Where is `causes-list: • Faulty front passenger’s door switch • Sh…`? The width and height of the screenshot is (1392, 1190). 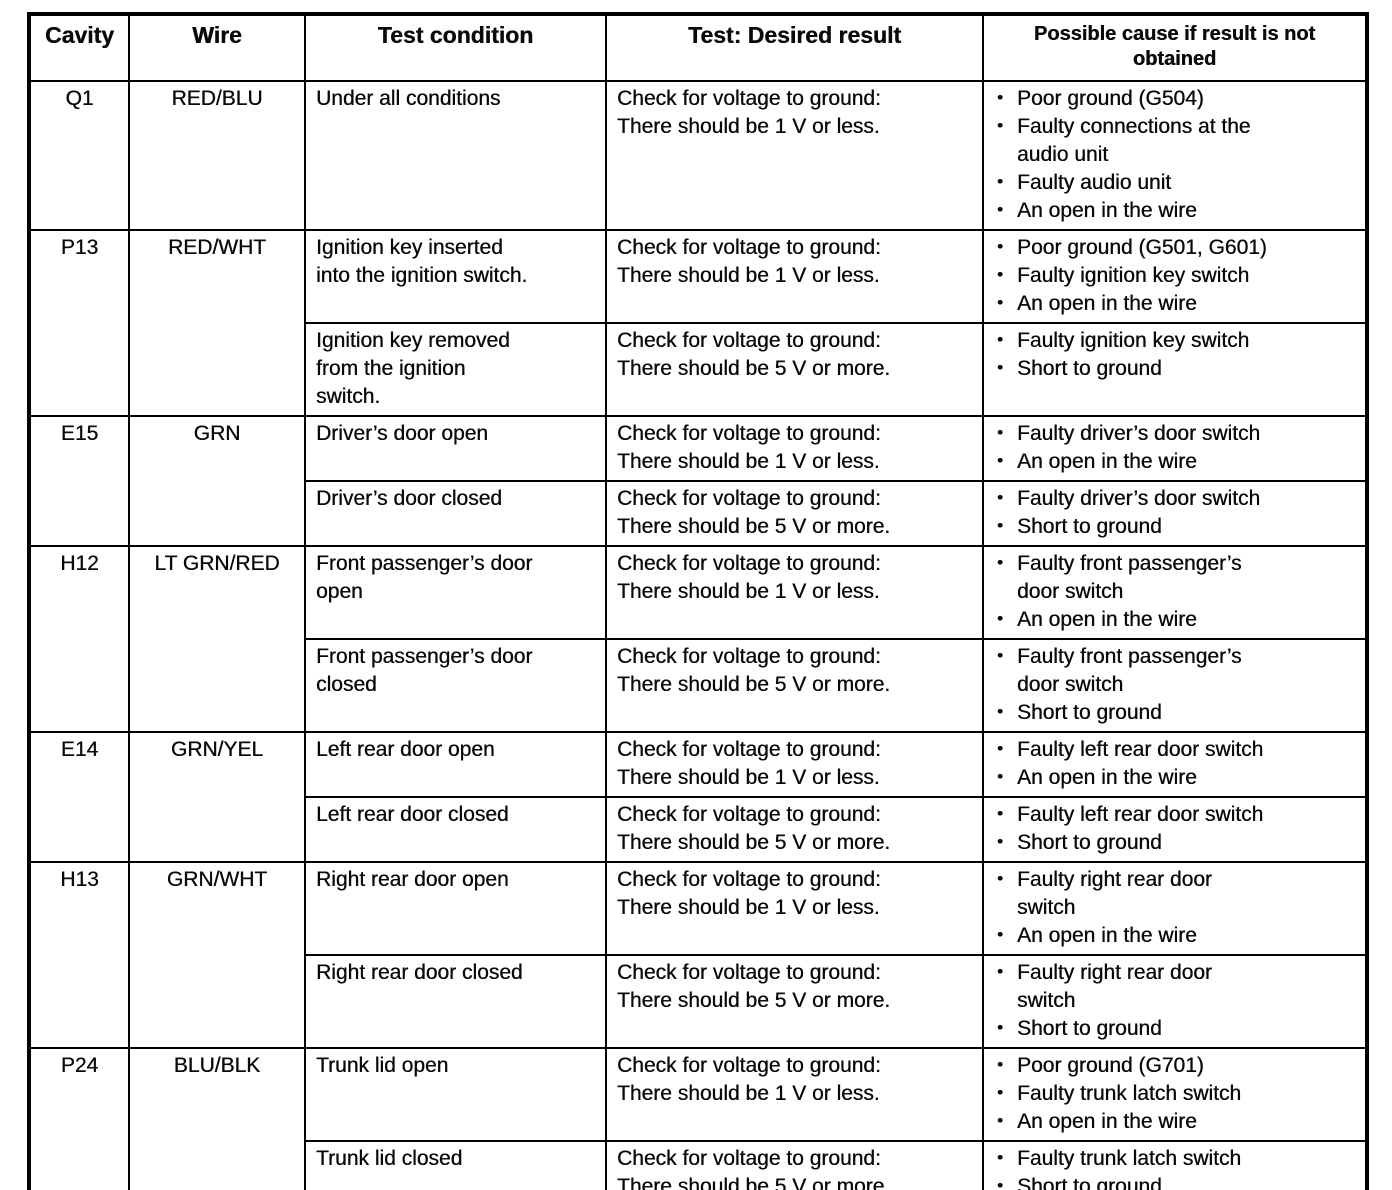 causes-list: • Faulty front passenger’s door switch • Sh… is located at coordinates (1172, 685).